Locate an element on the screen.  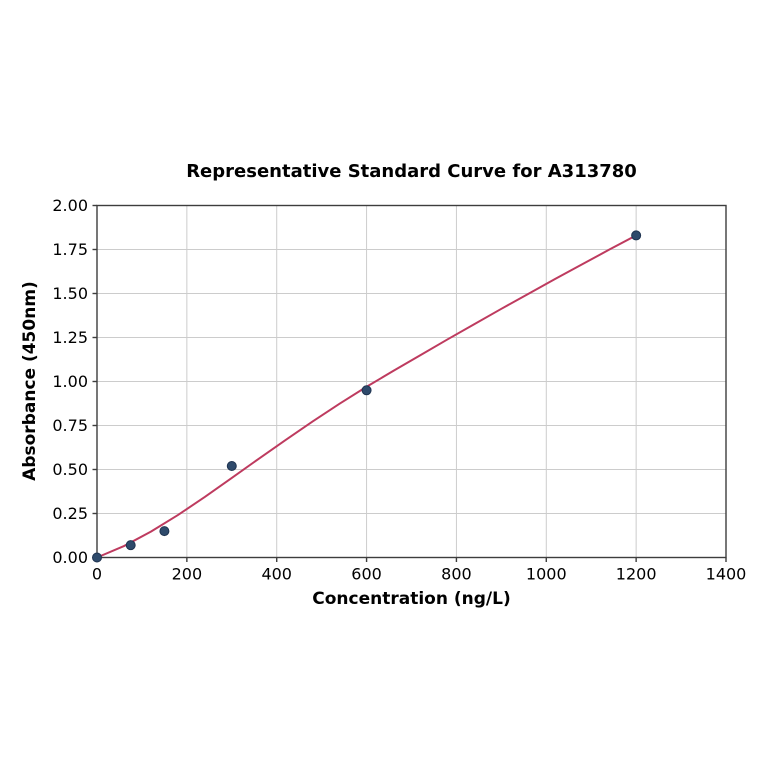
y-tick-label: 0.50 is located at coordinates (70, 469).